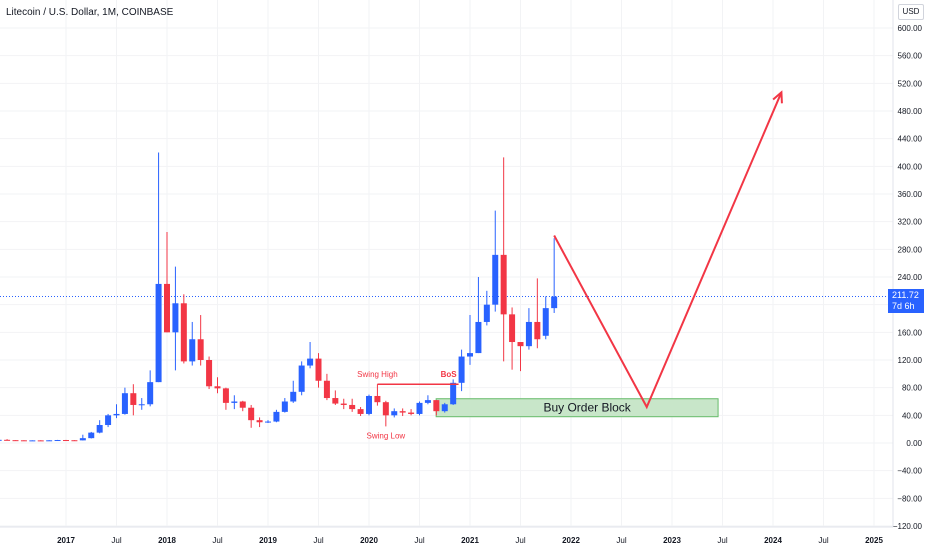  What do you see at coordinates (672, 540) in the screenshot?
I see `x-tick-label: 2023` at bounding box center [672, 540].